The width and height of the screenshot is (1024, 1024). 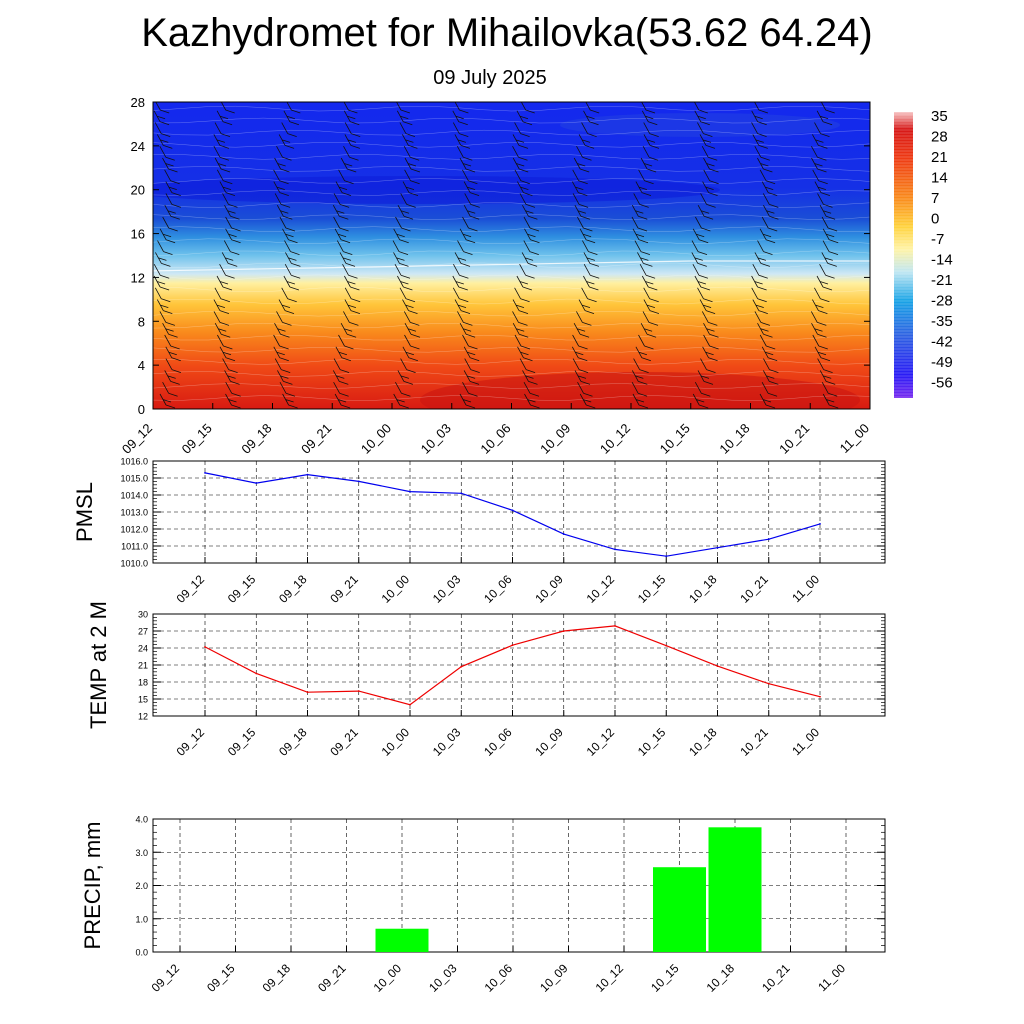 What do you see at coordinates (519, 885) in the screenshot?
I see `precip-frame` at bounding box center [519, 885].